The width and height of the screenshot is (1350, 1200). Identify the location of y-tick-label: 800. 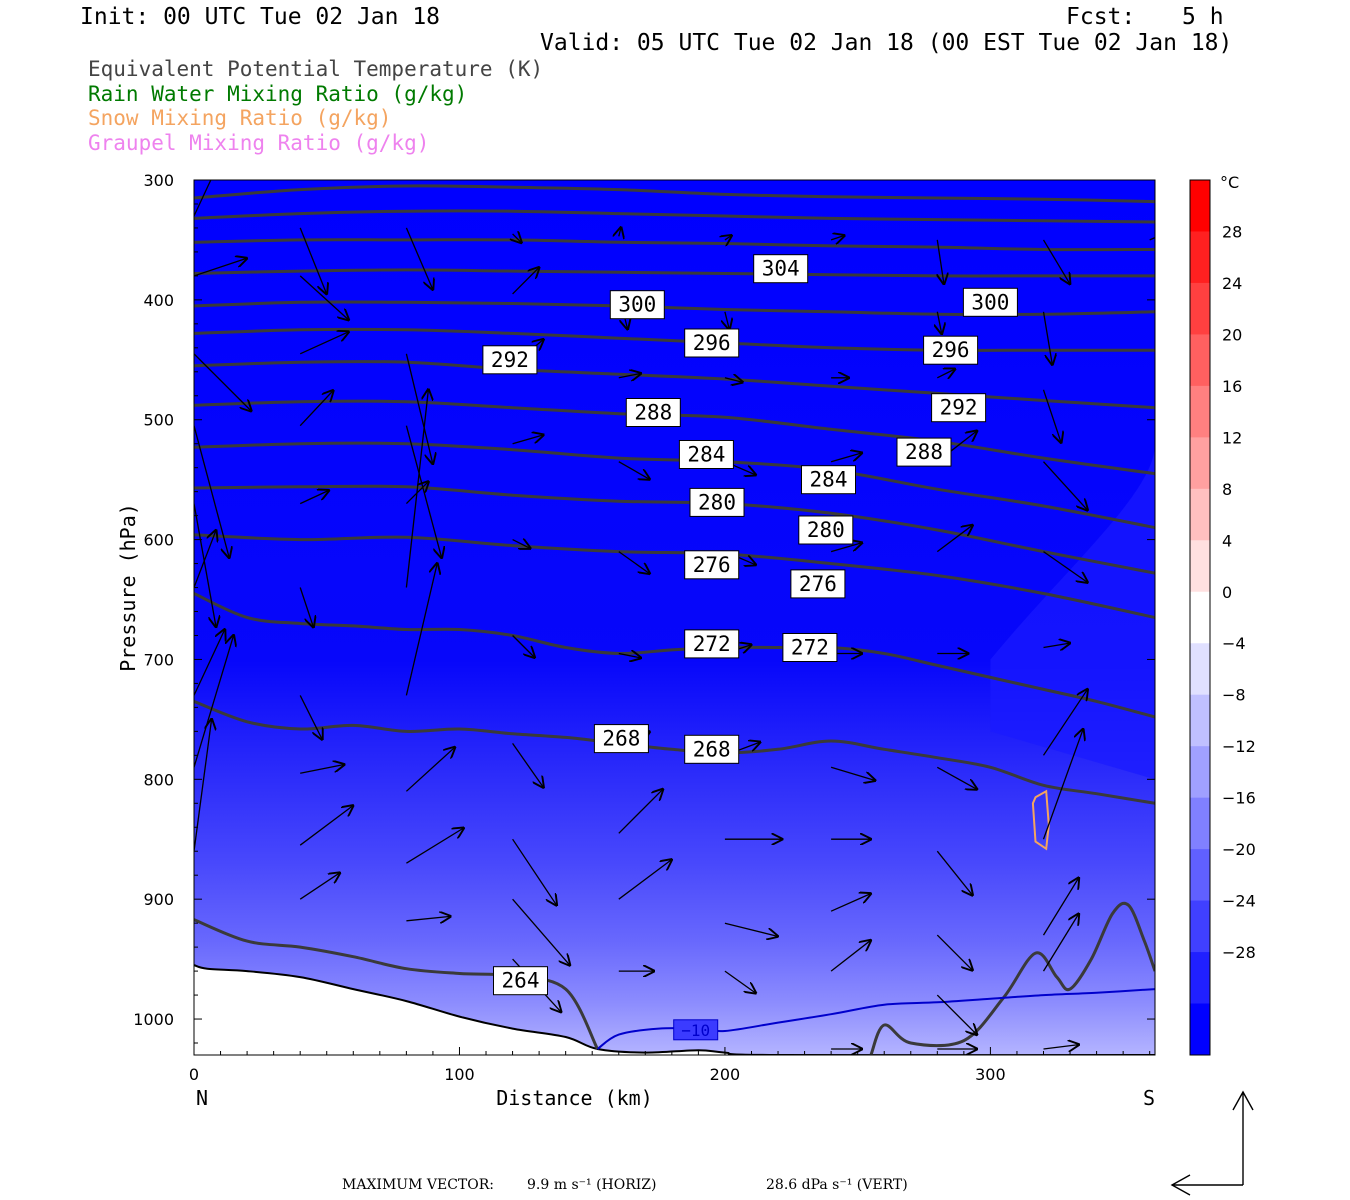
(158, 779).